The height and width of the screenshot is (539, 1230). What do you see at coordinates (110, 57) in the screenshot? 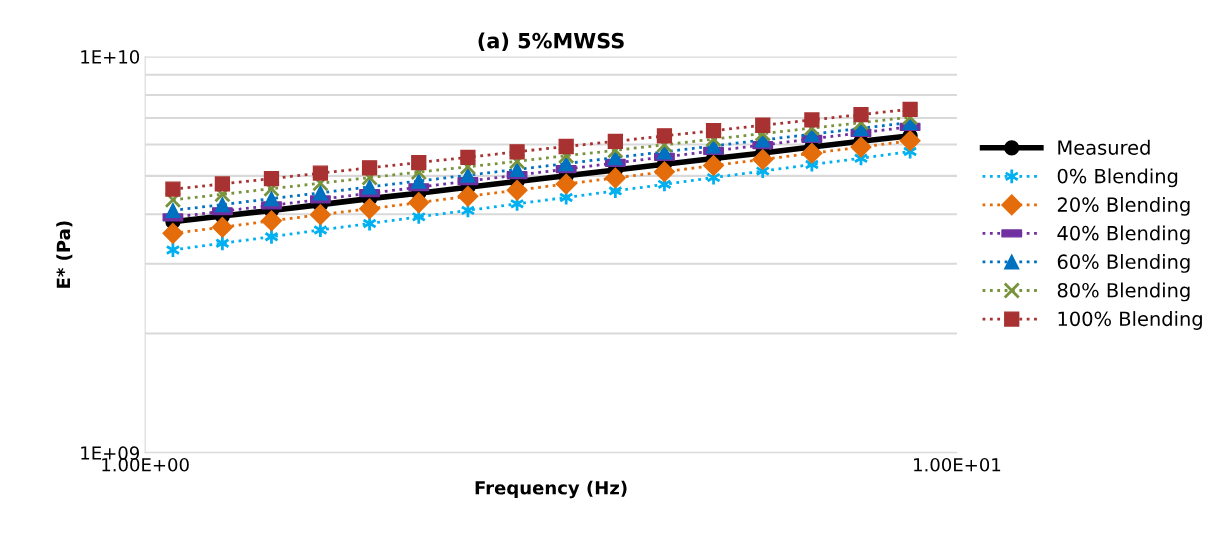
I see `y-tick-label: 1E+10` at bounding box center [110, 57].